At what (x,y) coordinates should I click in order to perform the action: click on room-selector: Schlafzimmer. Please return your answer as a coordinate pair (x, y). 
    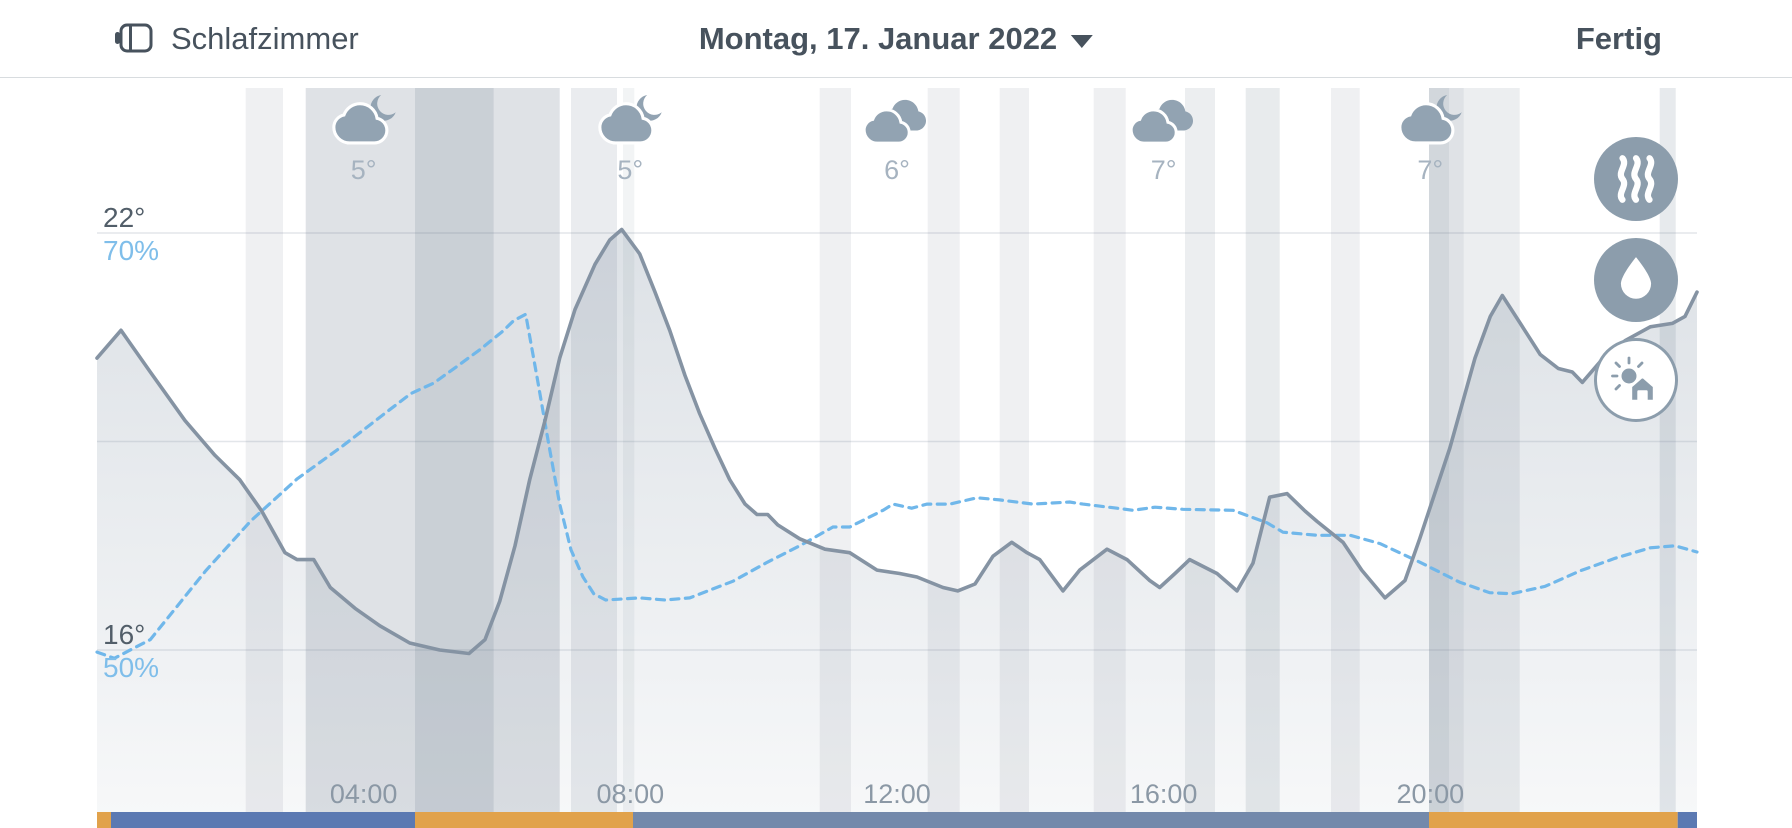
    Looking at the image, I should click on (234, 38).